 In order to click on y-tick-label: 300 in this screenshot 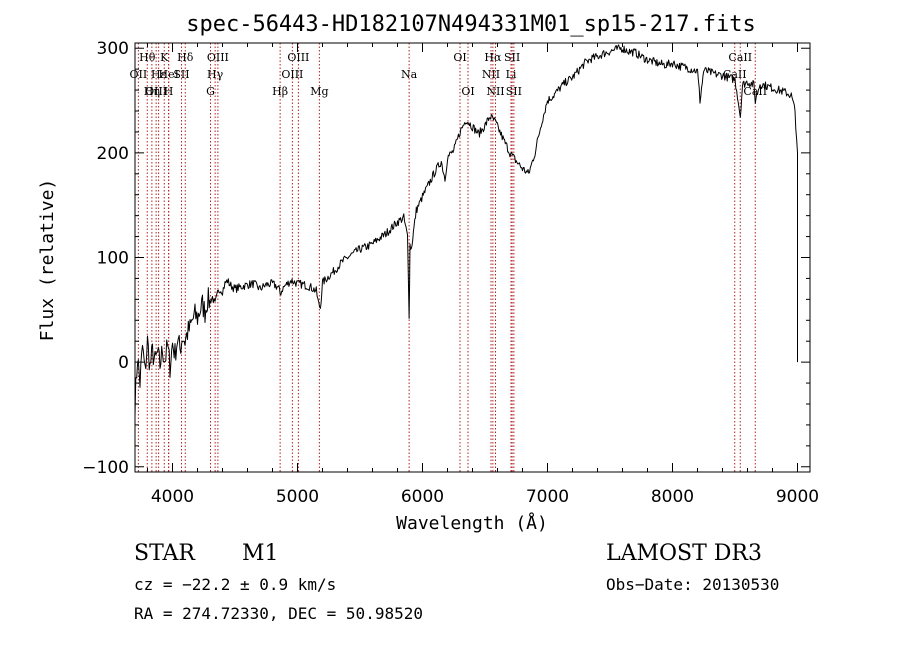, I will do `click(113, 49)`.